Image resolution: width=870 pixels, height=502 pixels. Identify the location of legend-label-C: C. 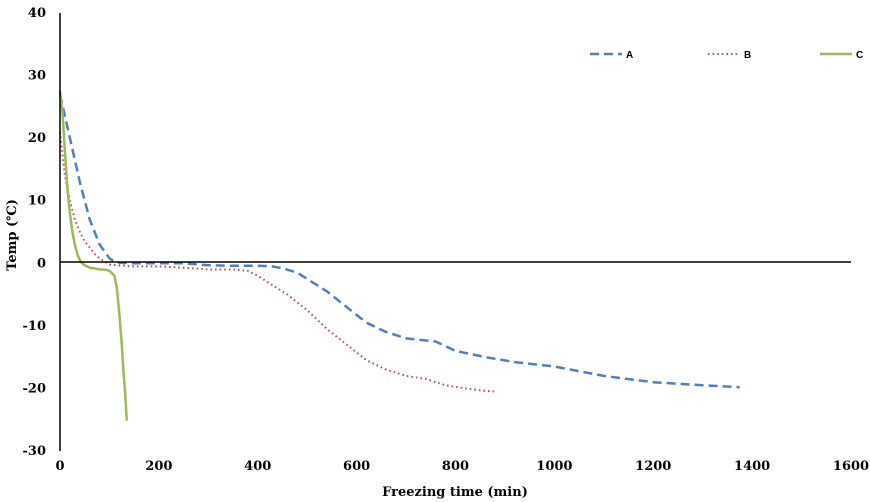
(859, 55).